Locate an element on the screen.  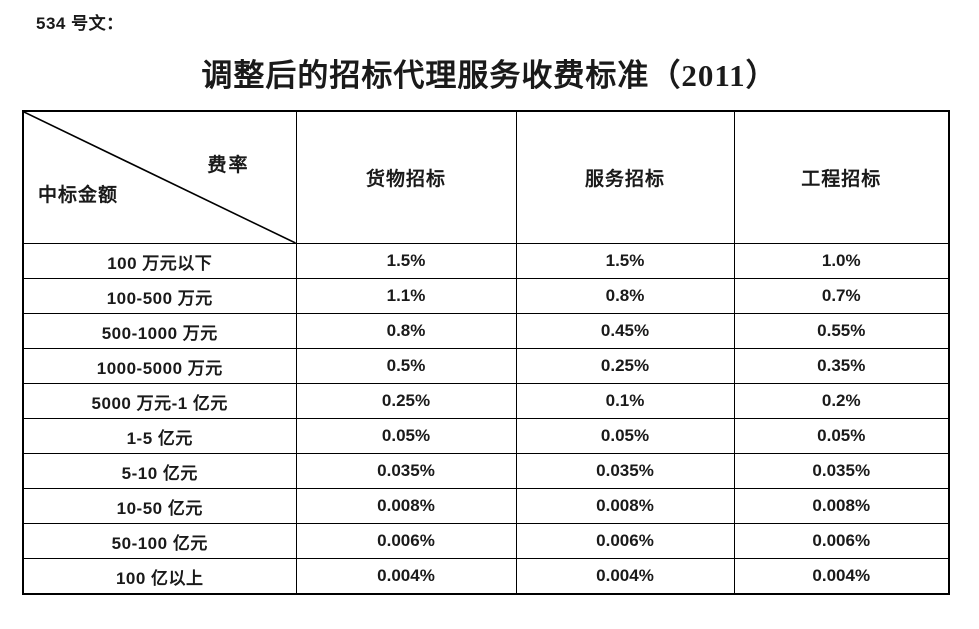
goods-rate-cell: 1.5% is located at coordinates (406, 261).